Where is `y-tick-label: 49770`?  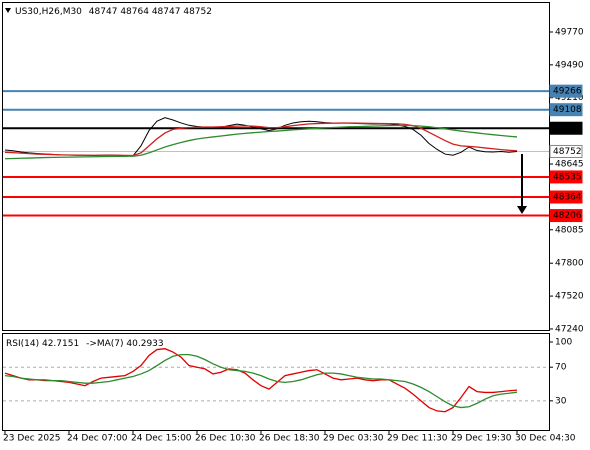
y-tick-label: 49770 is located at coordinates (569, 32).